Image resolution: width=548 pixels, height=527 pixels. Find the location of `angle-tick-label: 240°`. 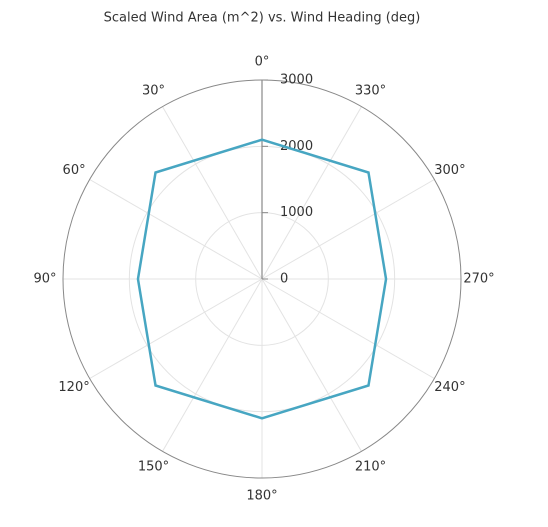

angle-tick-label: 240° is located at coordinates (449, 387).